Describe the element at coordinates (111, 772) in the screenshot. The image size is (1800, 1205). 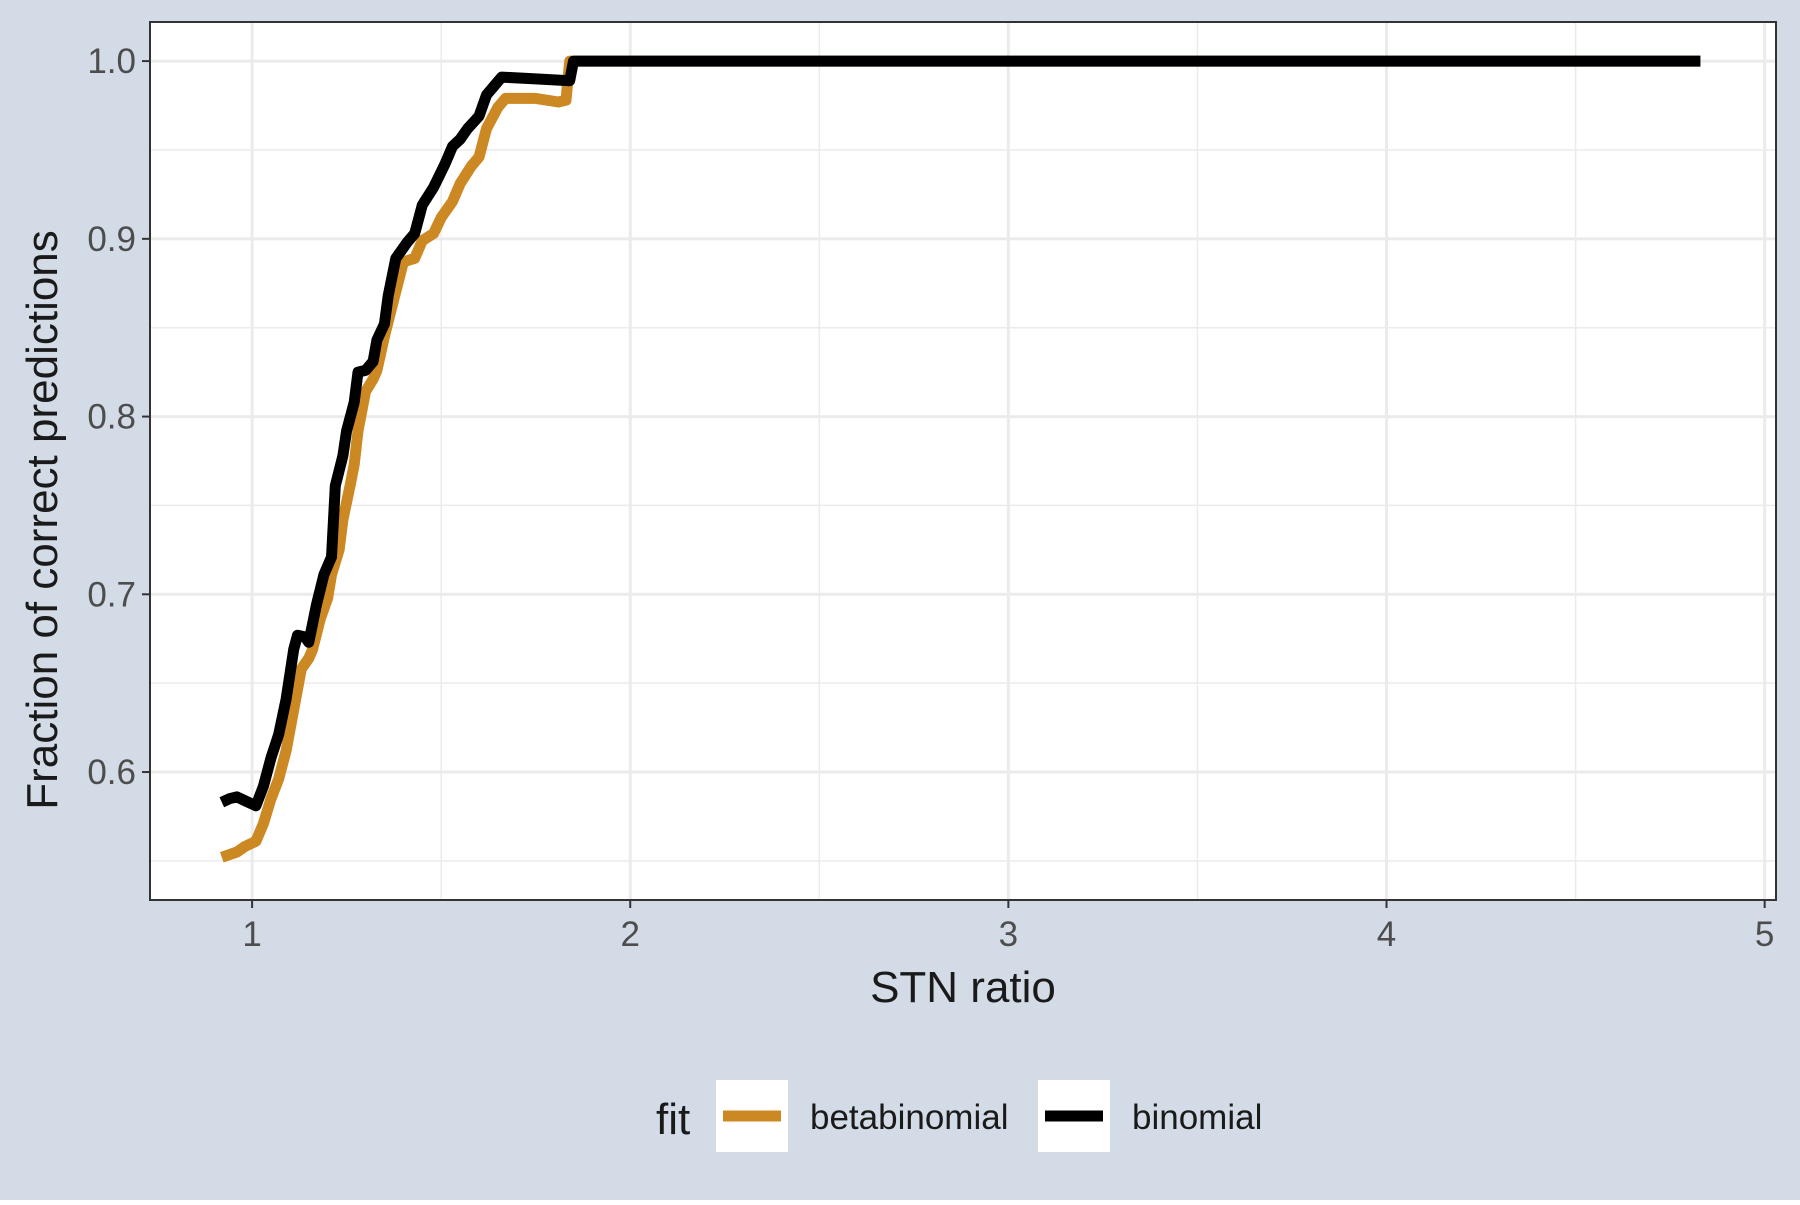
I see `y-tick-label: 0.6` at that location.